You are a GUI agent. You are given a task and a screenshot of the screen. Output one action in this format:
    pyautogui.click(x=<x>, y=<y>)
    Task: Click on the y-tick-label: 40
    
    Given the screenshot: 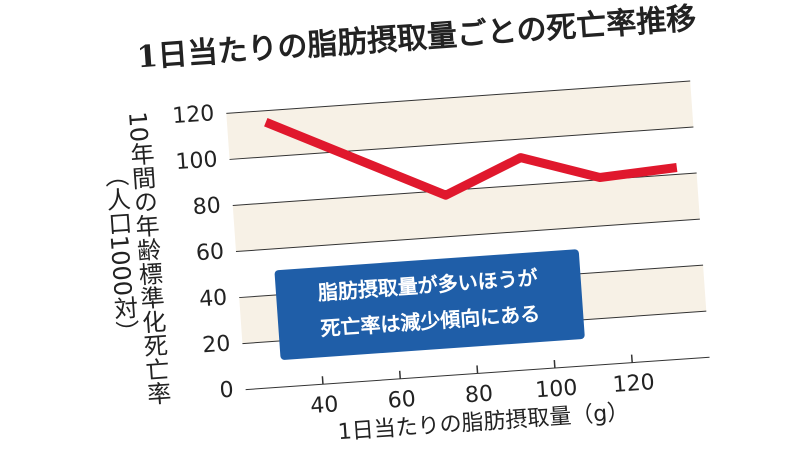 What is the action you would take?
    pyautogui.click(x=213, y=298)
    